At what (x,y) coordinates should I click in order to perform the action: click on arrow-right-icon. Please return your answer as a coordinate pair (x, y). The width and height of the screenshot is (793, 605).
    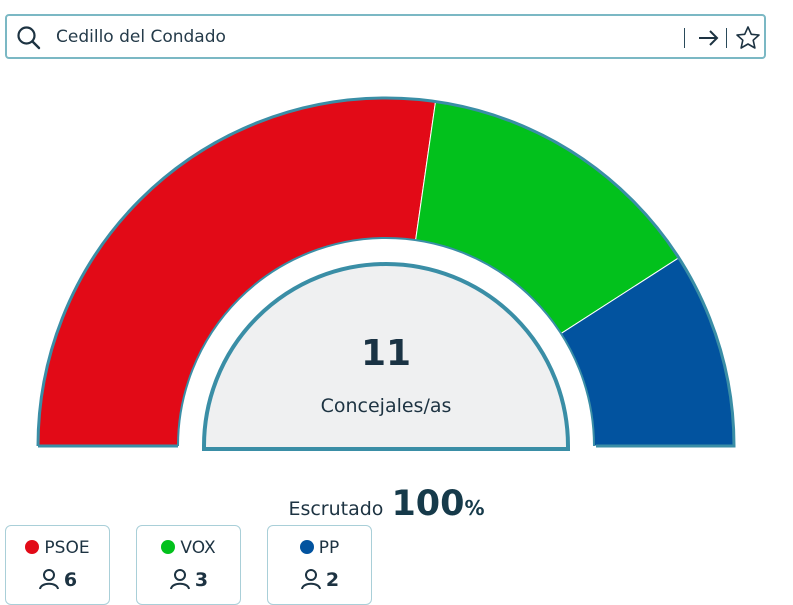
    Looking at the image, I should click on (709, 38).